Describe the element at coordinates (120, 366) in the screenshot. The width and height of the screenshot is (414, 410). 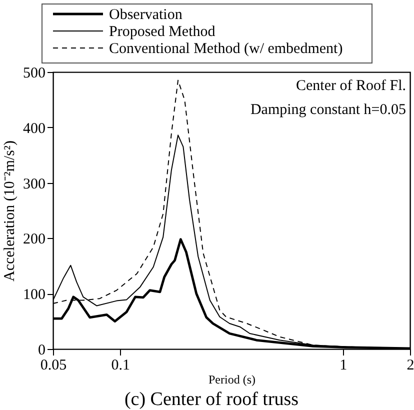
I see `x-tick-label: 0.1` at that location.